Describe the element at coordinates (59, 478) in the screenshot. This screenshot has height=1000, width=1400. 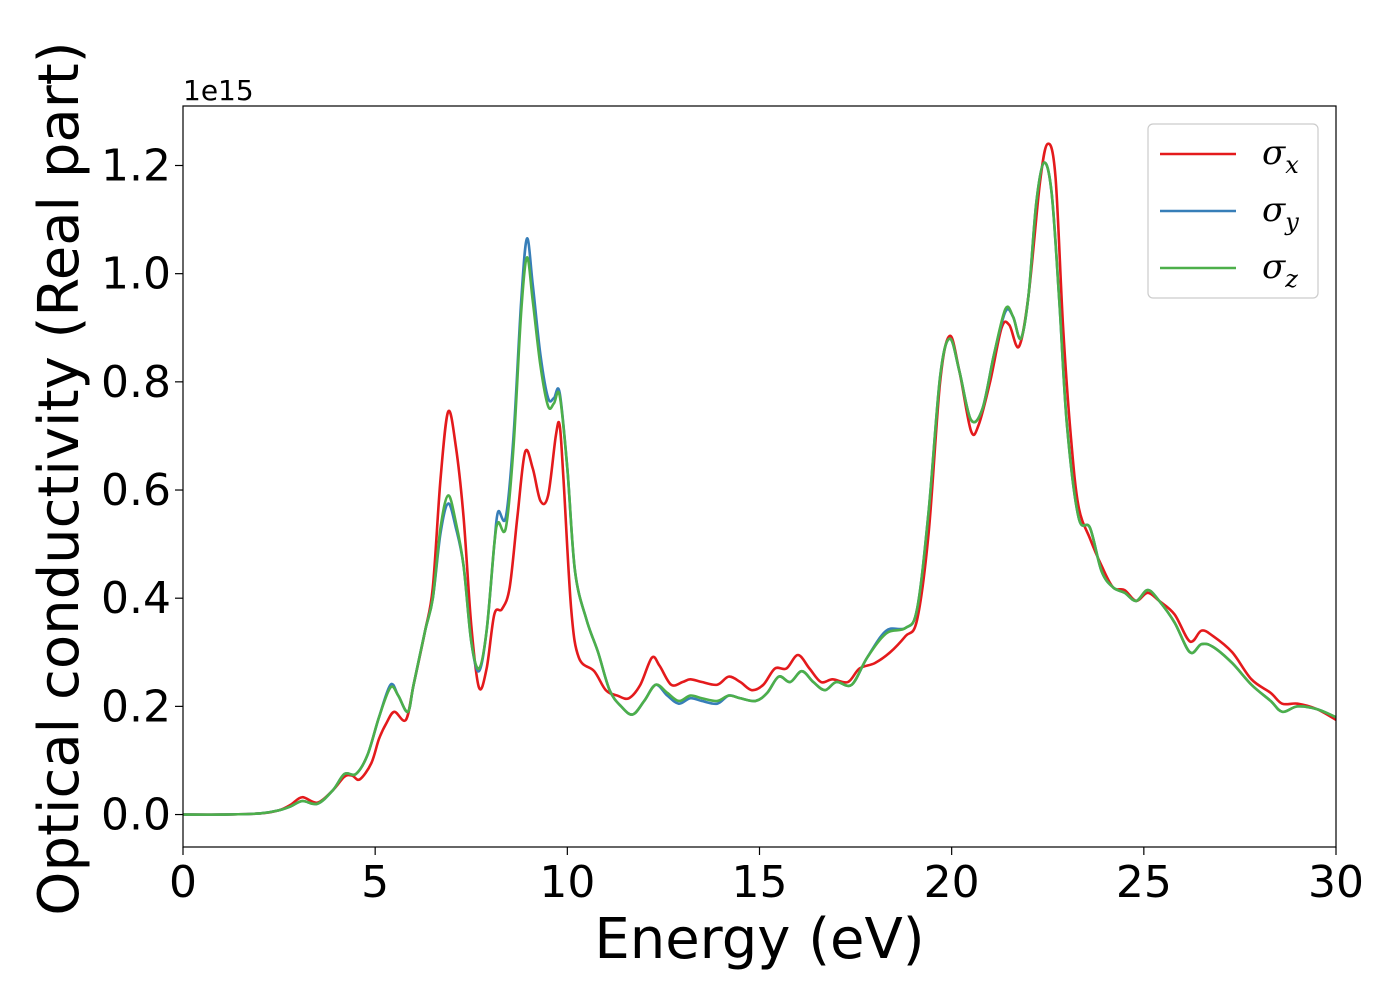
I see `y-axis-label: Optical conductivity (Real part)` at that location.